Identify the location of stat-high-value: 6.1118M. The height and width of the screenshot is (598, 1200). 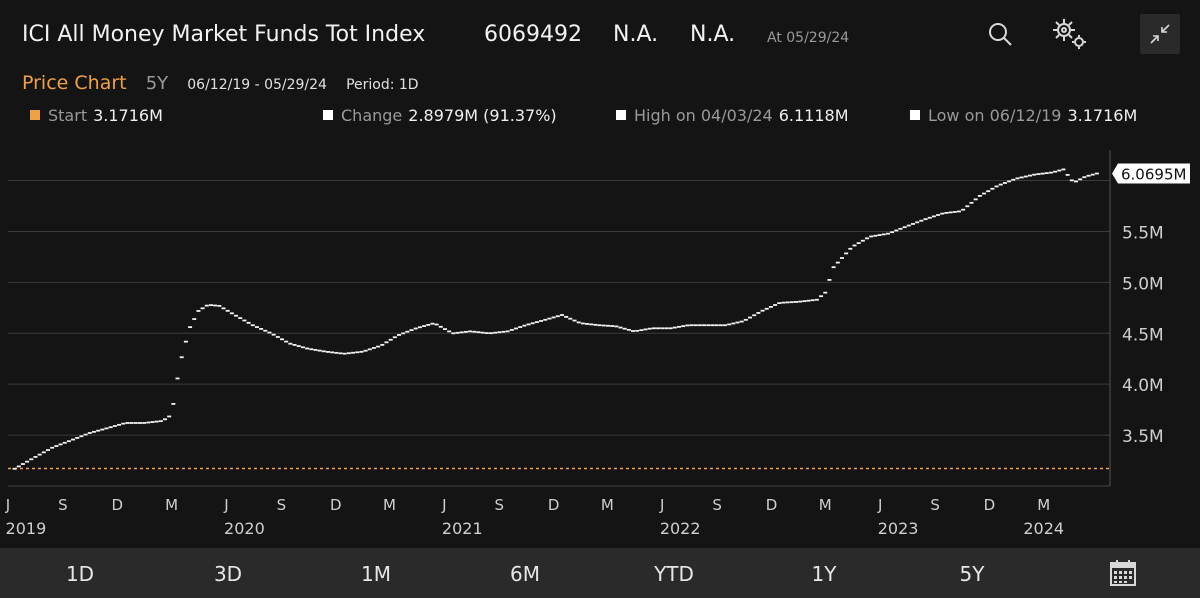
(813, 115).